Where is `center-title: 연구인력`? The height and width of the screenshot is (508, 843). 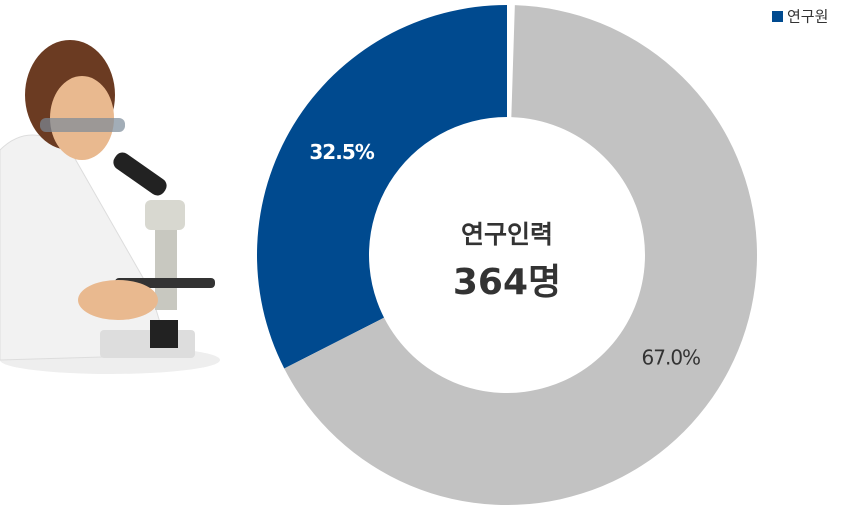 center-title: 연구인력 is located at coordinates (507, 234).